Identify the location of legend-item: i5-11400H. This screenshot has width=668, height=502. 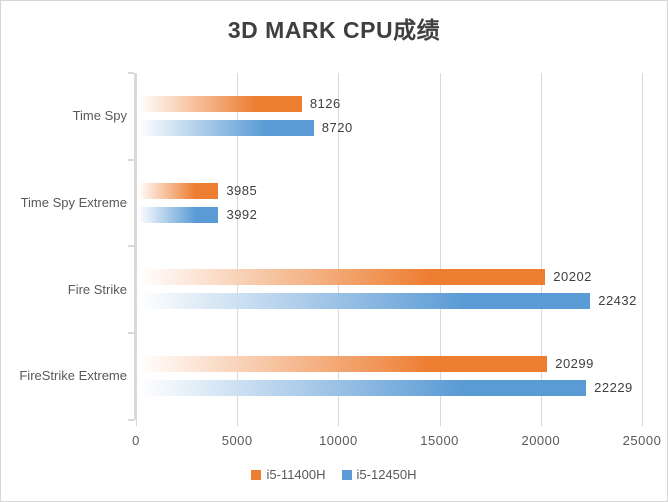
(288, 474).